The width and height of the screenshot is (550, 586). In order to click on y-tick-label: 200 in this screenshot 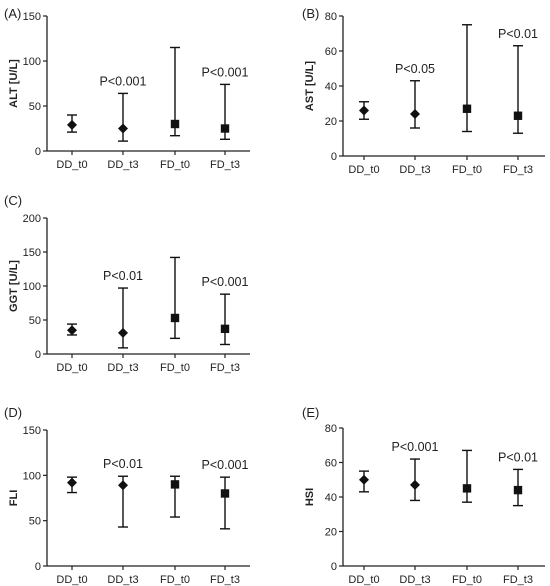, I will do `click(32, 219)`.